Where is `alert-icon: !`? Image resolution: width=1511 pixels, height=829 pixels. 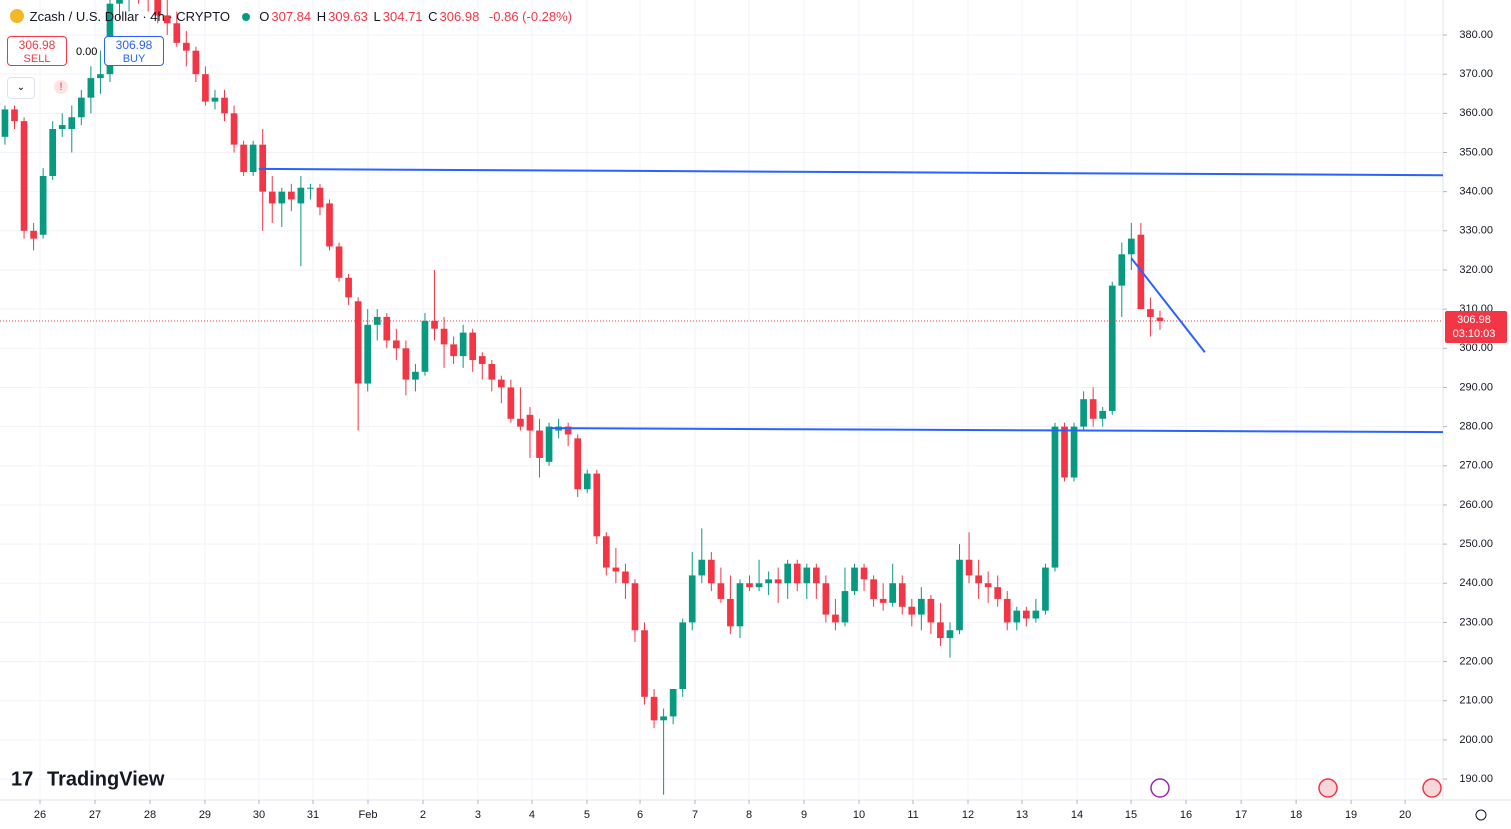 alert-icon: ! is located at coordinates (61, 87).